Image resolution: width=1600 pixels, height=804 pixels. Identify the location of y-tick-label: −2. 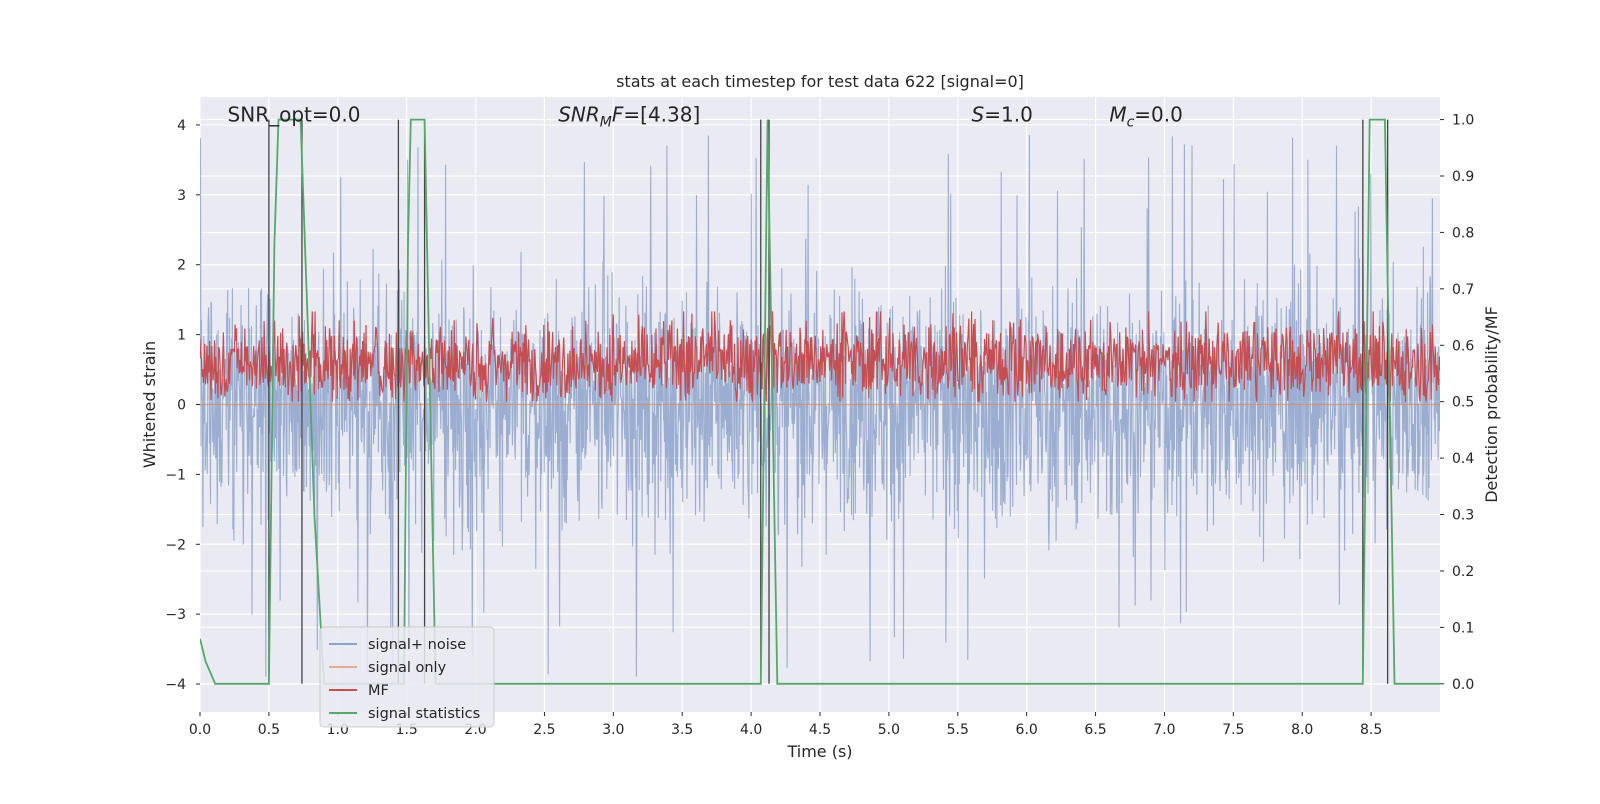
(175, 545).